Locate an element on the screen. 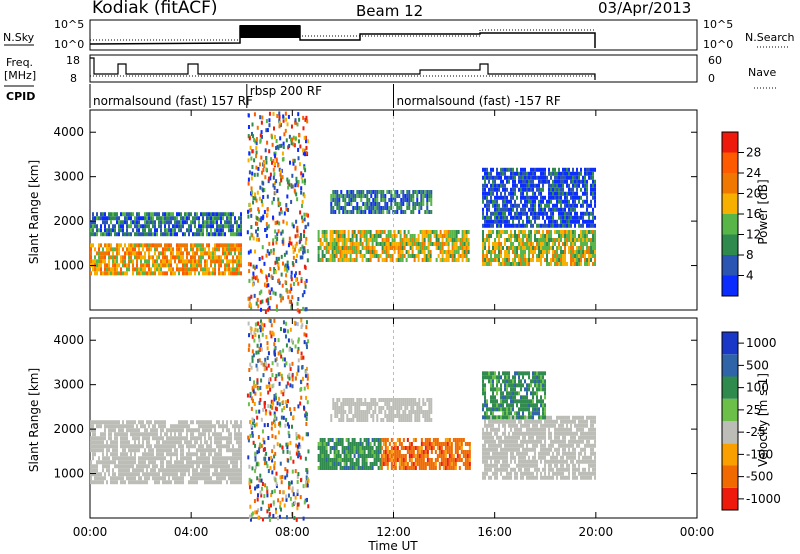 The image size is (800, 554). freq-label-2: [MHz] is located at coordinates (20, 75).